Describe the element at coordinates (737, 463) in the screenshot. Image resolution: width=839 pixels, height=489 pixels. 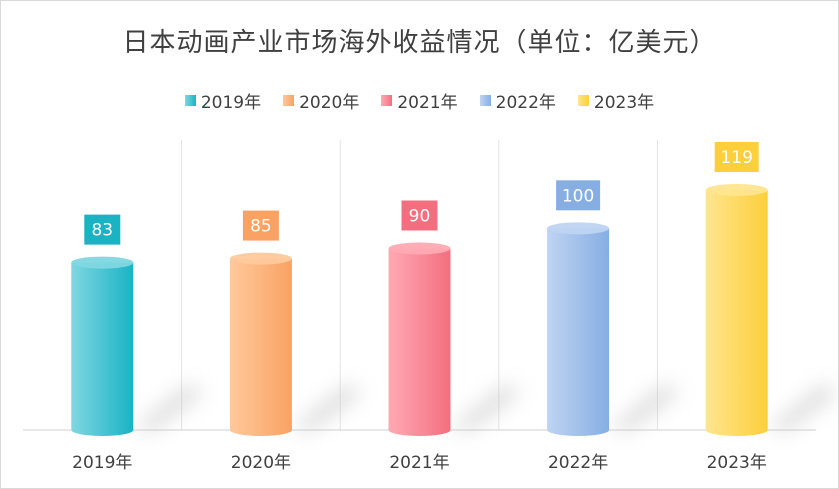
I see `x-tick-label: 2023年` at that location.